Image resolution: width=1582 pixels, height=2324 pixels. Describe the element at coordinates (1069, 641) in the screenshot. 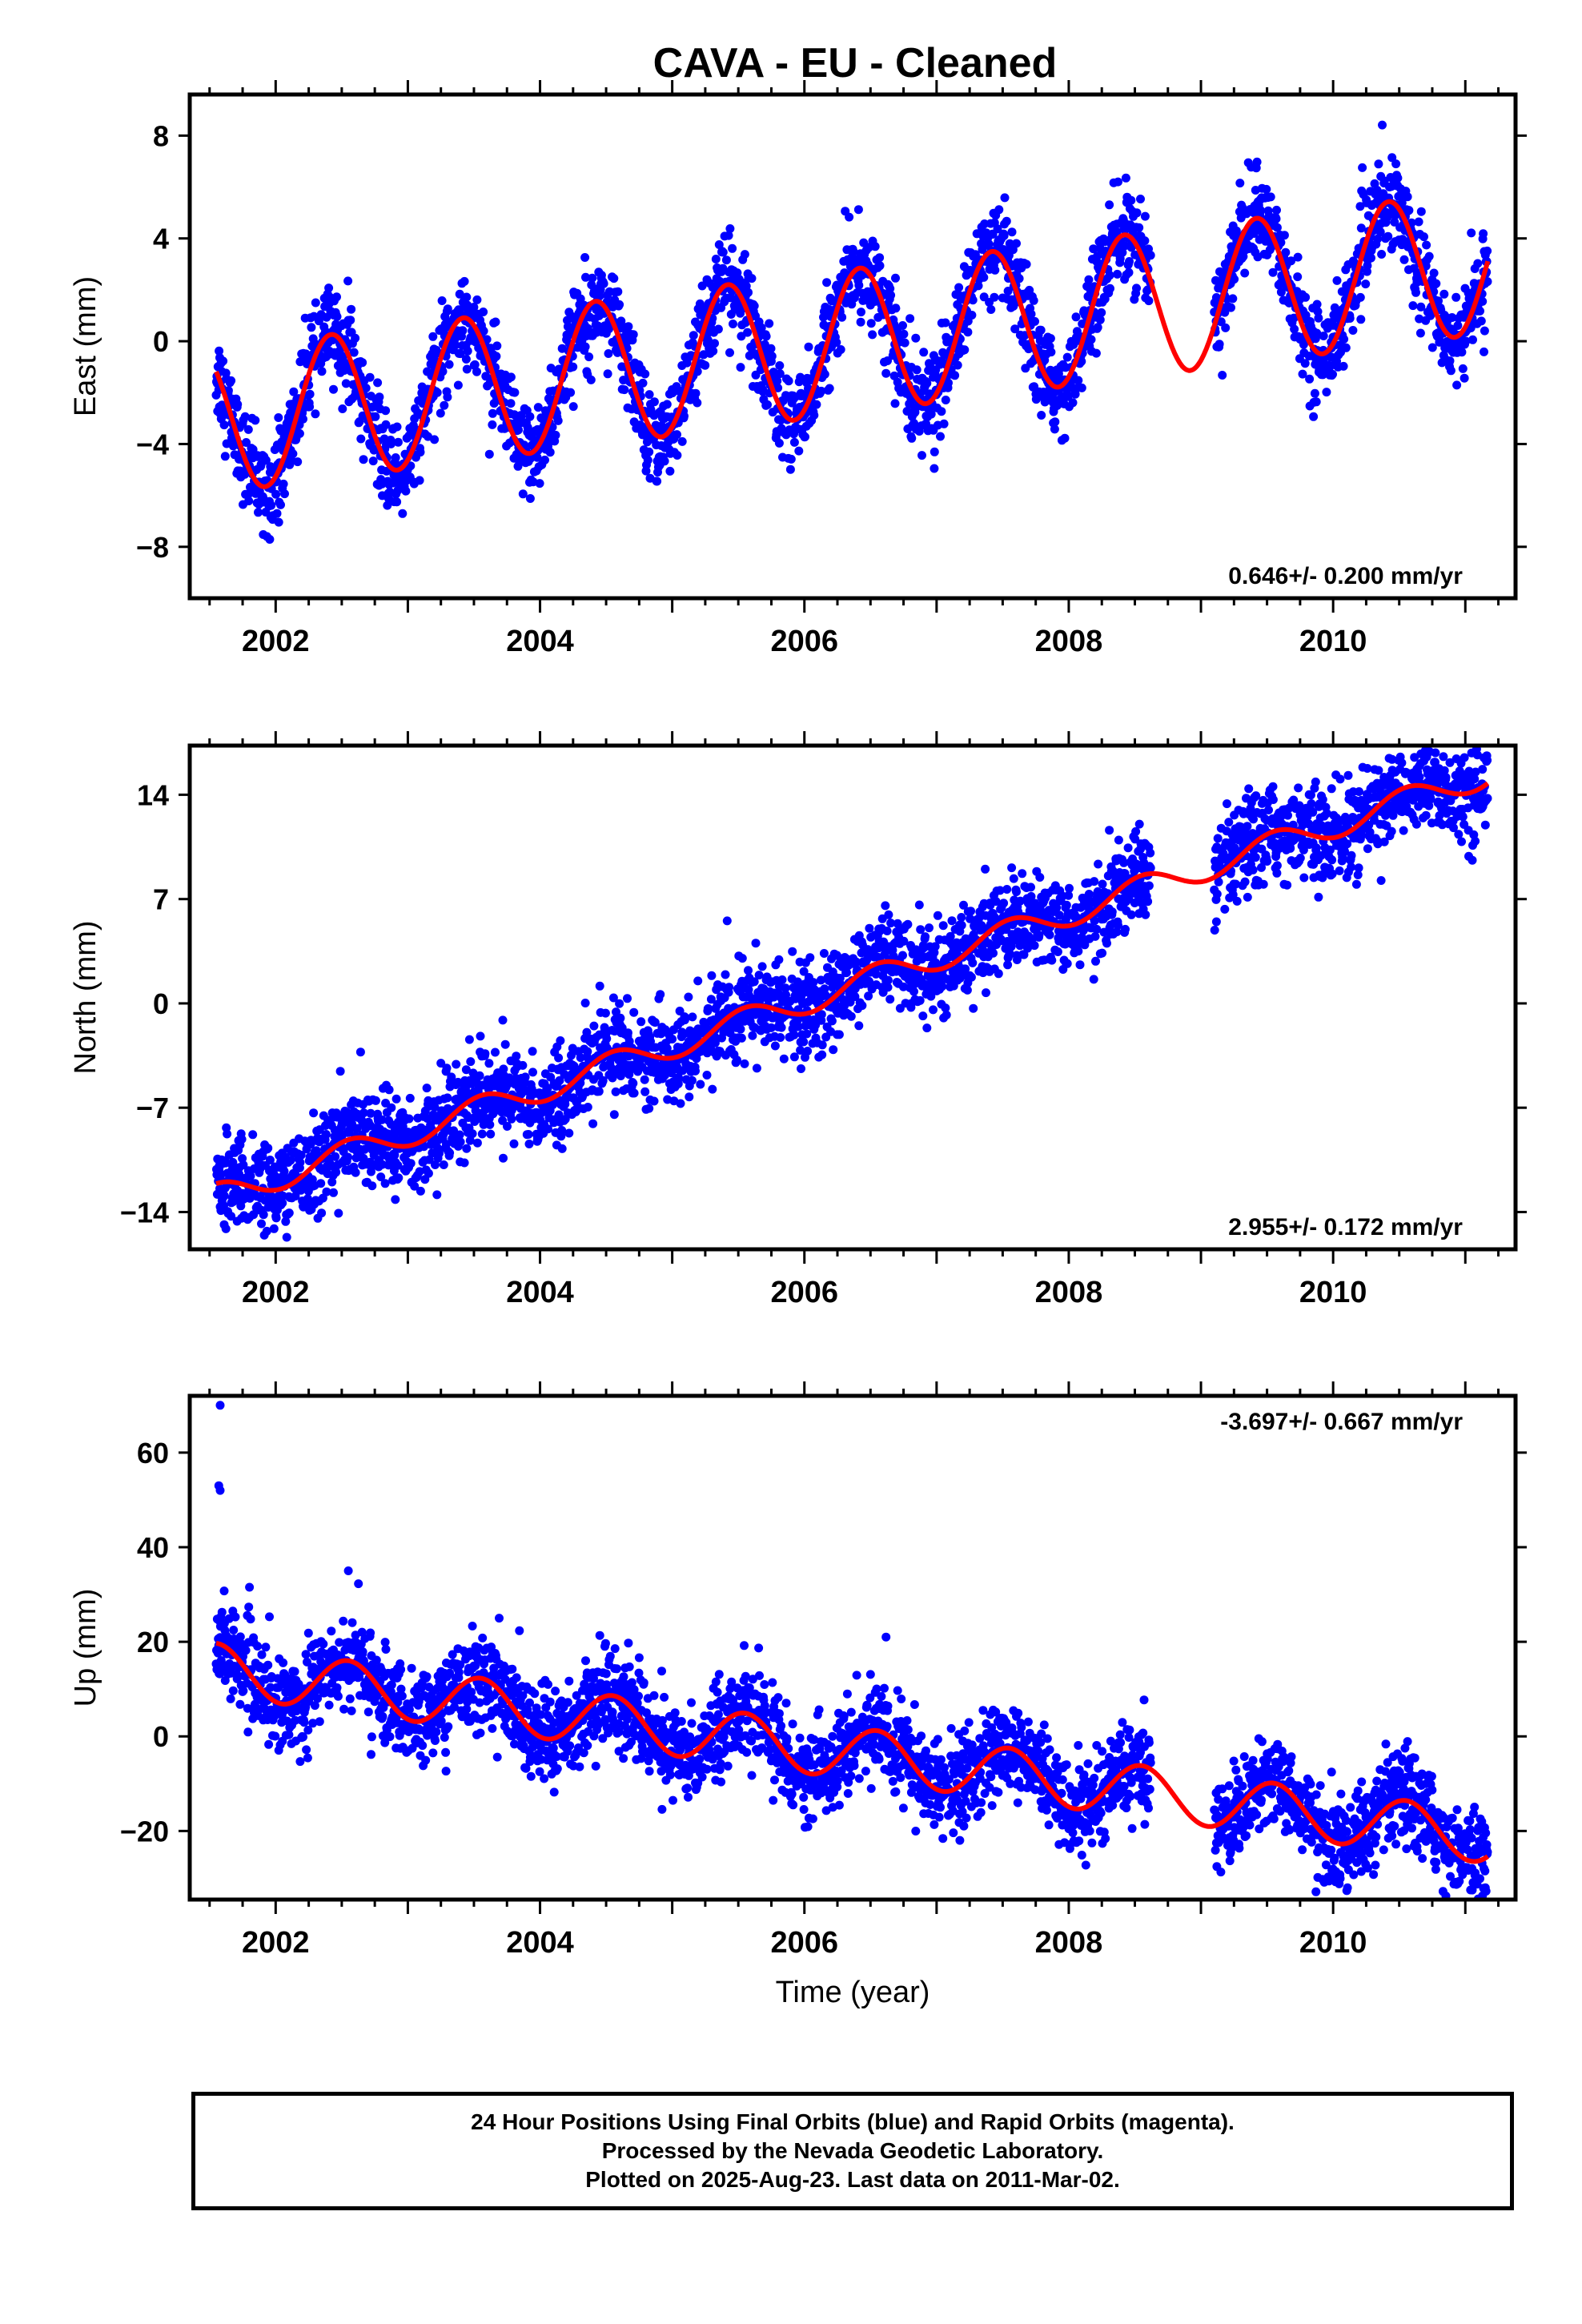

I see `x-tick-label: 2008` at that location.